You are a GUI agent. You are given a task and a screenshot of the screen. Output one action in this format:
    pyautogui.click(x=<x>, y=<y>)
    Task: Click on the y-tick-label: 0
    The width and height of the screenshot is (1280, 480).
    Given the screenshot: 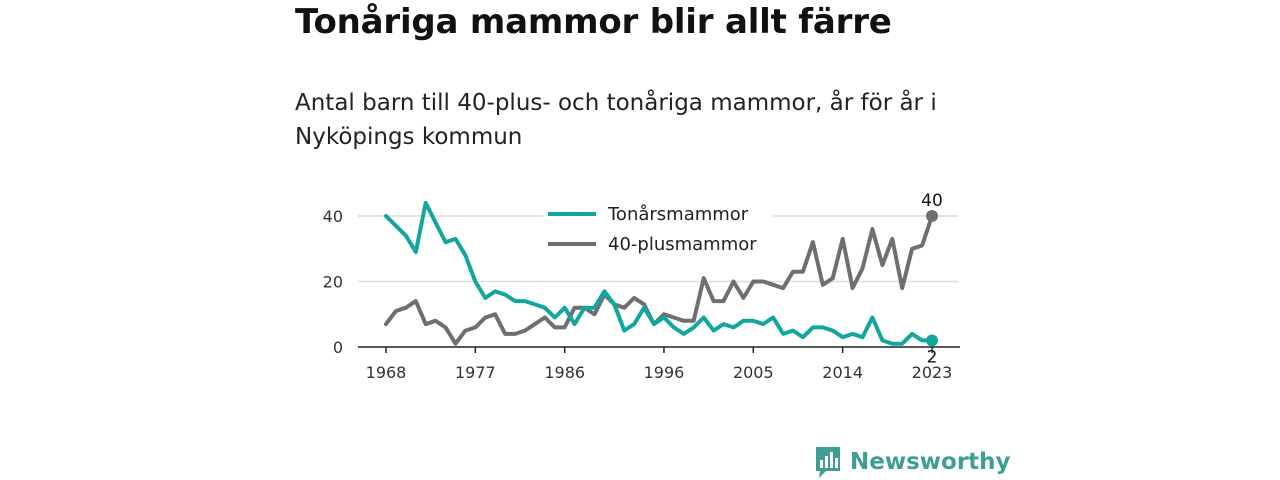 What is the action you would take?
    pyautogui.click(x=338, y=347)
    